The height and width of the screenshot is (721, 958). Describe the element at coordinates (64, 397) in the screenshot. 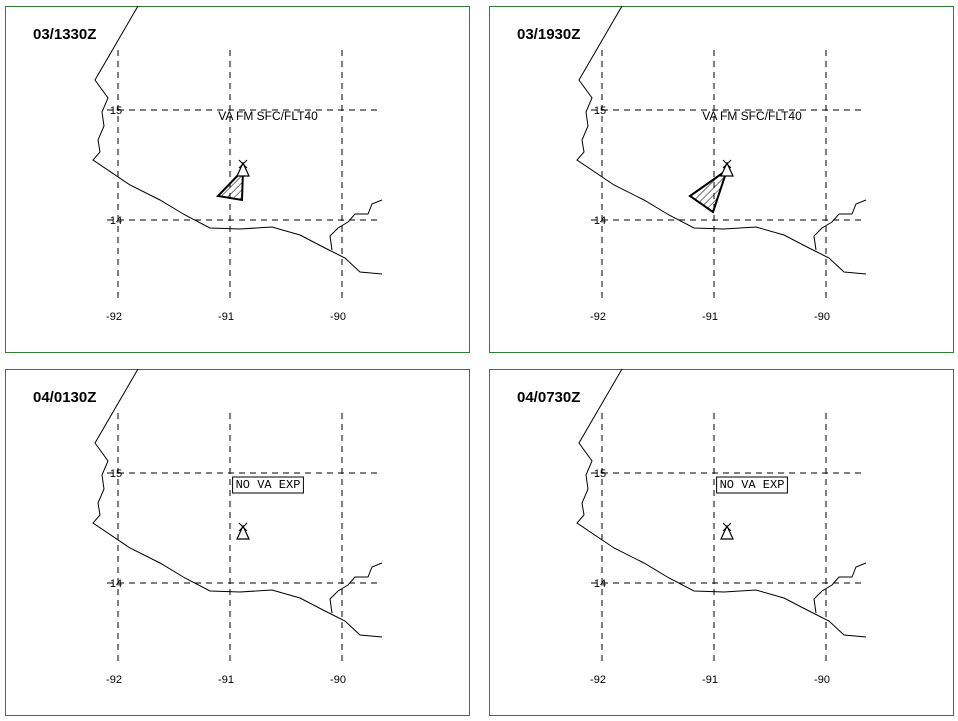

I see `valid-time: 04/0130Z` at that location.